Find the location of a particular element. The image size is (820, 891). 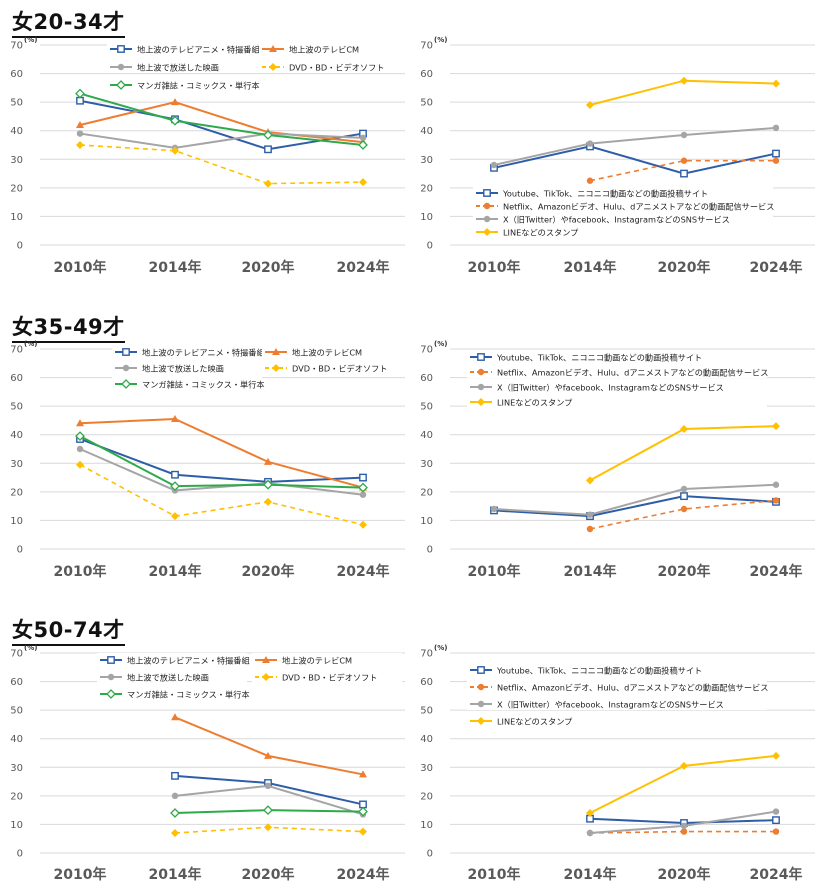

y-tick-label: 30 is located at coordinates (16, 768).